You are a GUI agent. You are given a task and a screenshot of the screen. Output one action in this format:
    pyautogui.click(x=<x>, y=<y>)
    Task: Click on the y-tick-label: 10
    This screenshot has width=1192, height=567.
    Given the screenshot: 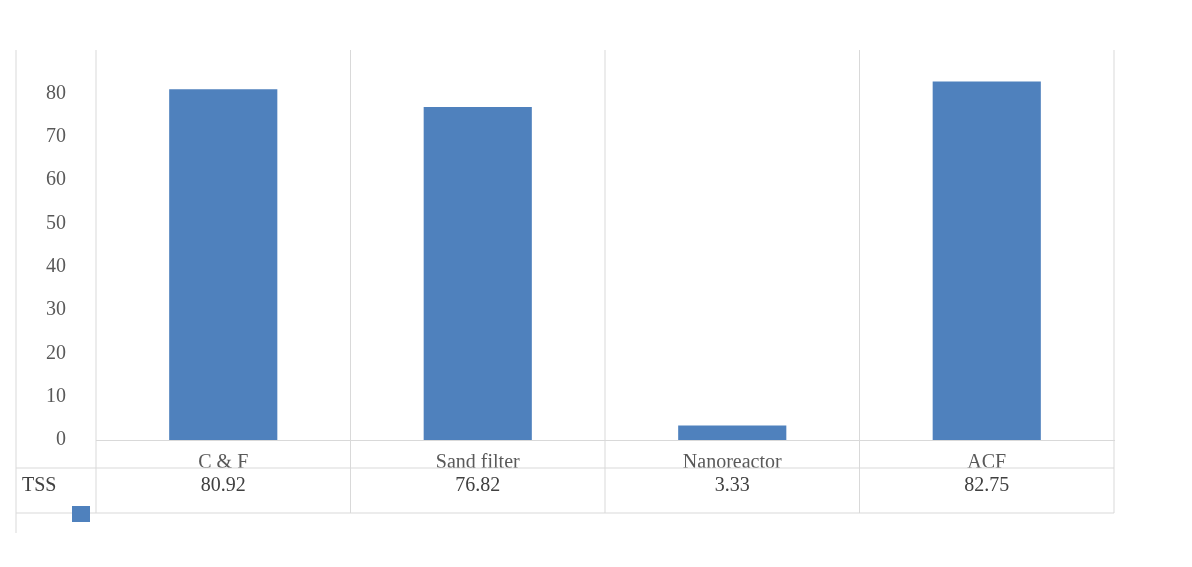 What is the action you would take?
    pyautogui.click(x=56, y=394)
    